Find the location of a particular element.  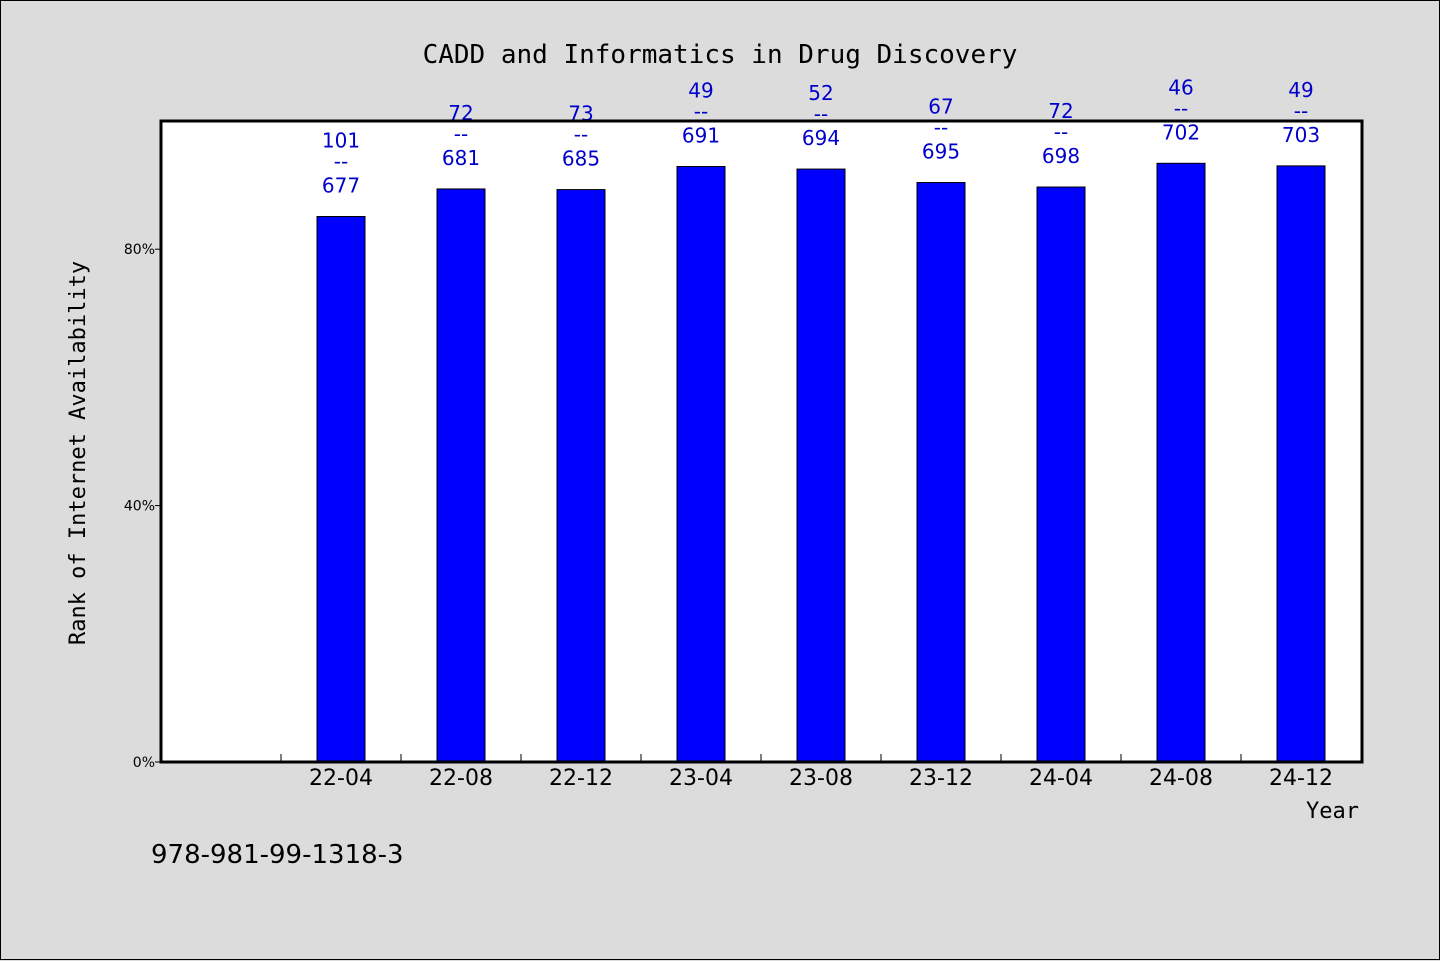

data-label-top: 101 is located at coordinates (341, 141).